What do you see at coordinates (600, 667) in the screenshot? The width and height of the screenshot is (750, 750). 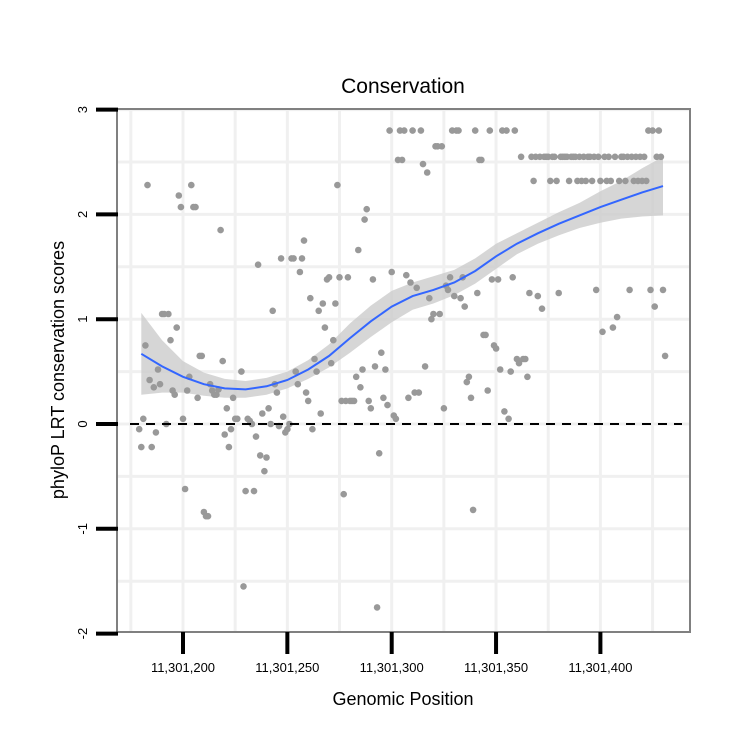 I see `x-tick-label: 11,301,400` at bounding box center [600, 667].